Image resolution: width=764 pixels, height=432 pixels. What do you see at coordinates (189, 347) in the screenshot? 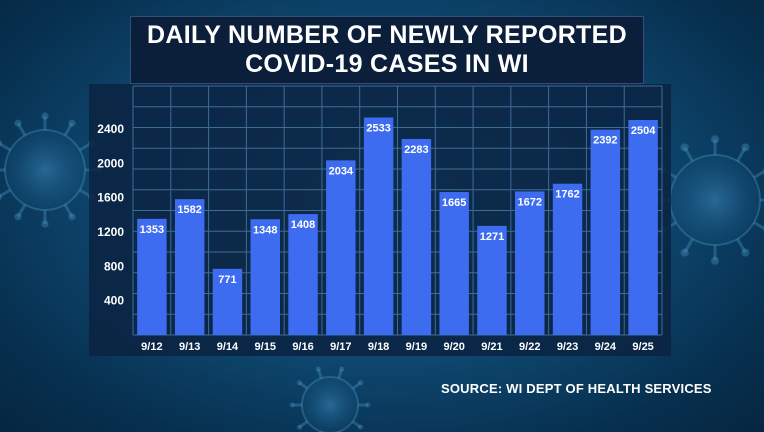
I see `x-tick-label: 9/13` at bounding box center [189, 347].